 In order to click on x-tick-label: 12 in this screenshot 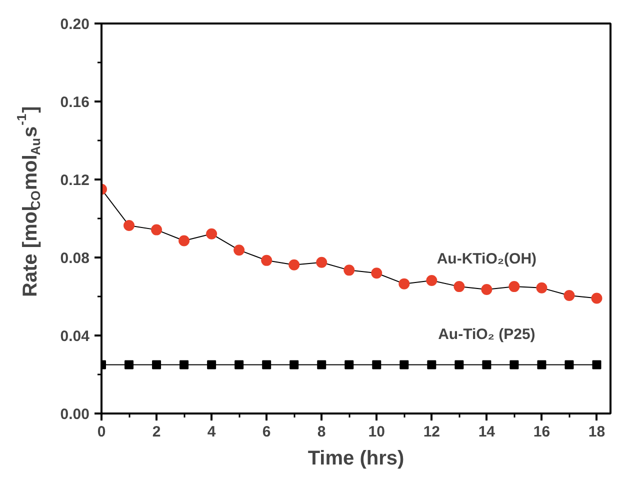, I will do `click(431, 432)`.